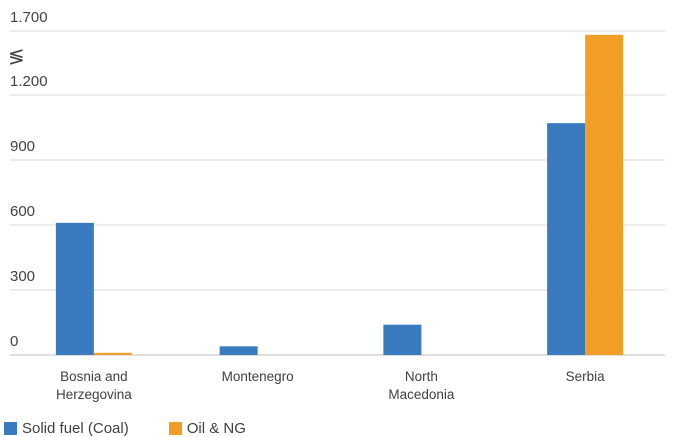  I want to click on category-label: North Macedonia, so click(421, 385).